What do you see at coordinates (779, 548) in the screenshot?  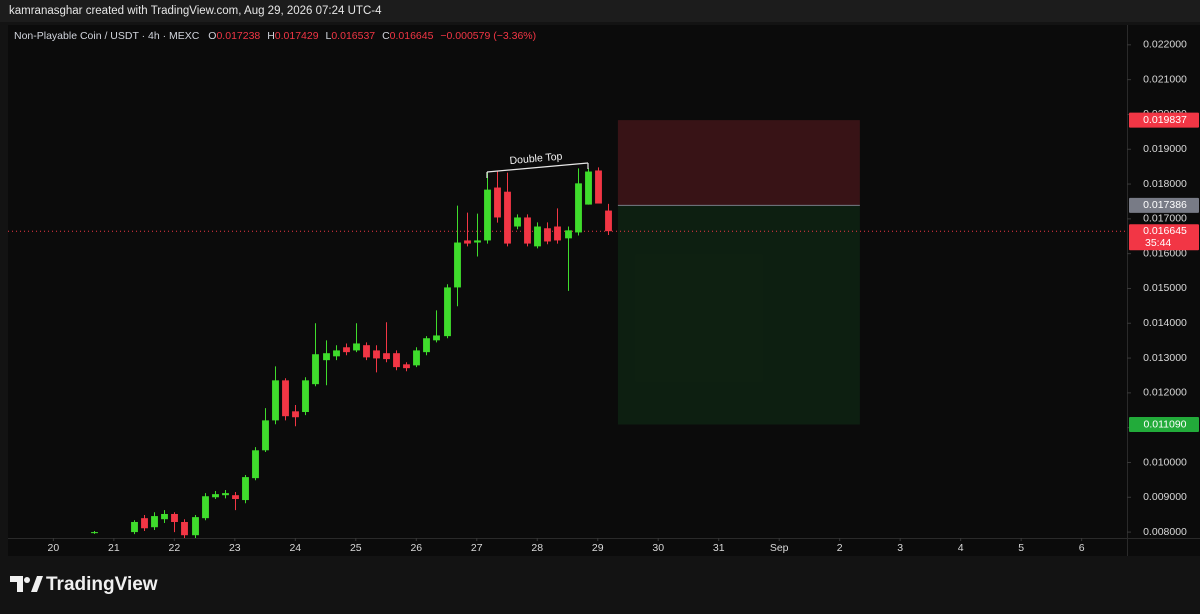 I see `x-tick-label: Sep` at bounding box center [779, 548].